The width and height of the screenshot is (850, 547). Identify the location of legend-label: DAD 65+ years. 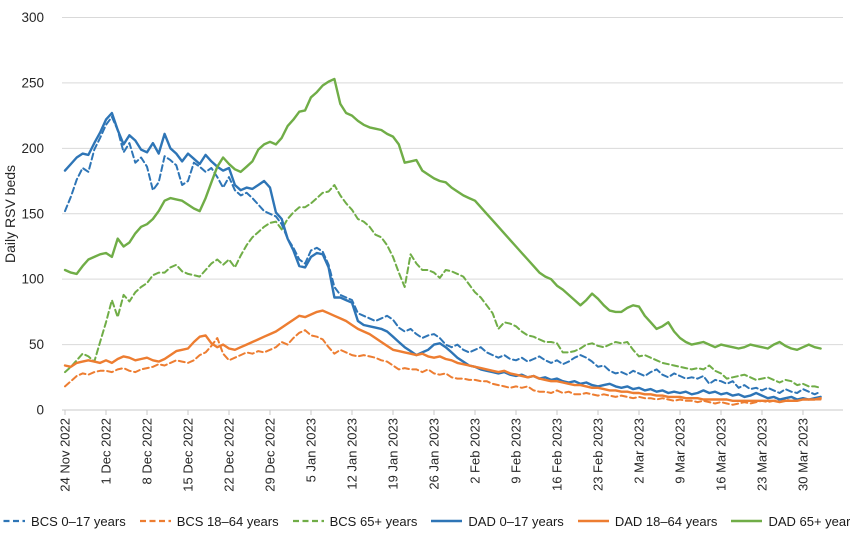
(809, 521).